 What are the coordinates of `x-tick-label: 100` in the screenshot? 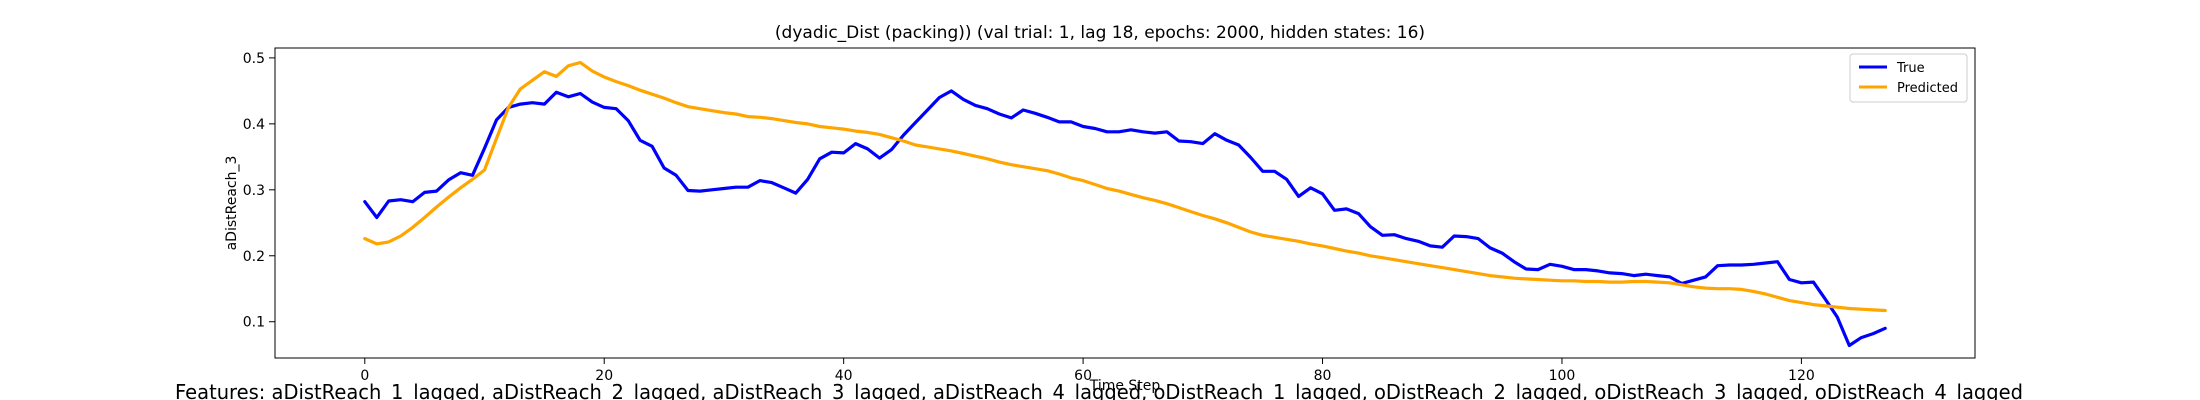 It's located at (1562, 376).